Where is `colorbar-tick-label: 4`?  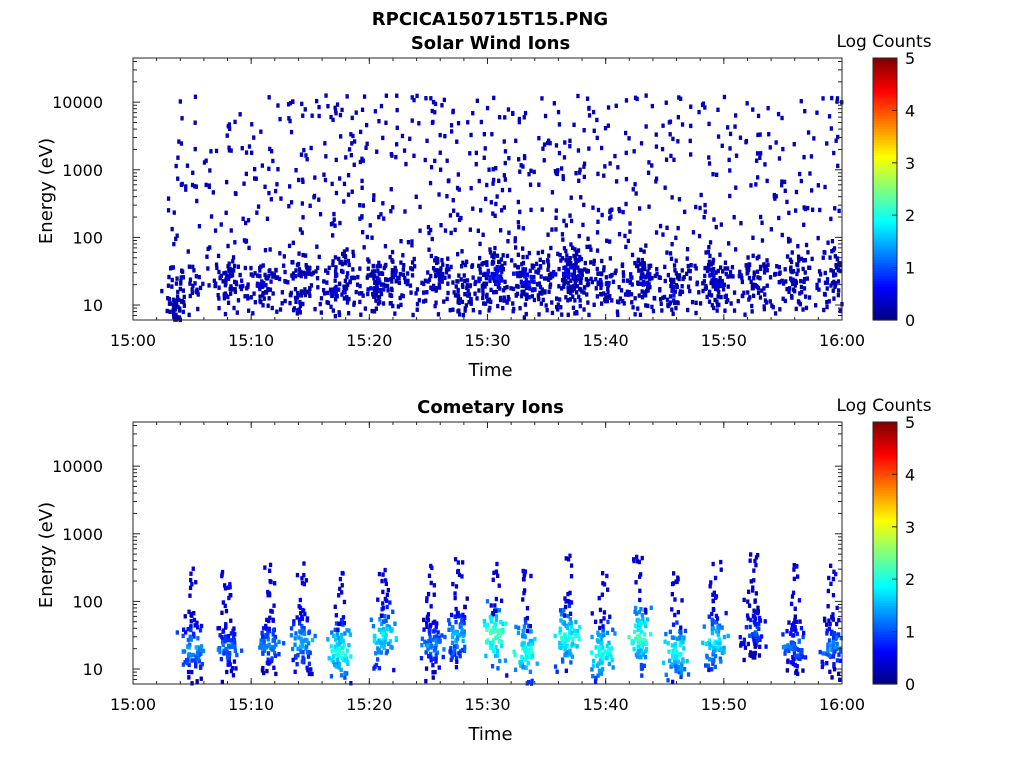
colorbar-tick-label: 4 is located at coordinates (910, 474).